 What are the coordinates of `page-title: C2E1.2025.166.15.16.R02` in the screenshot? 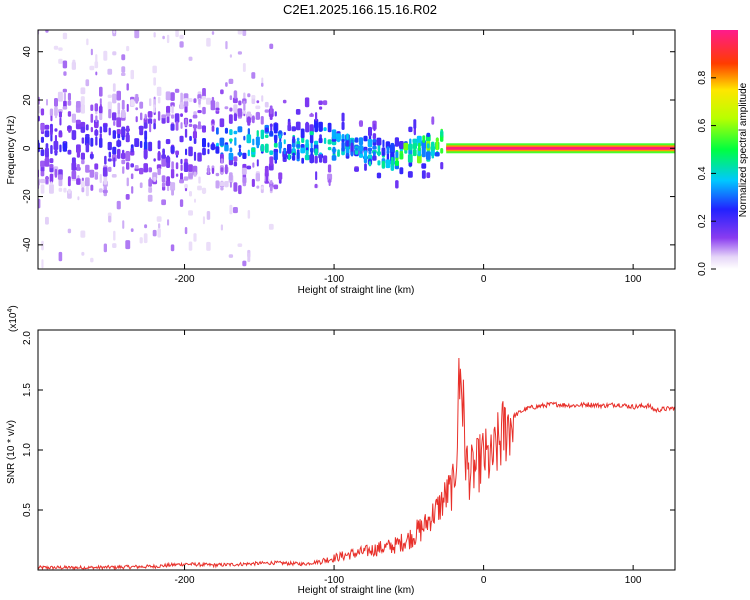 It's located at (360, 9).